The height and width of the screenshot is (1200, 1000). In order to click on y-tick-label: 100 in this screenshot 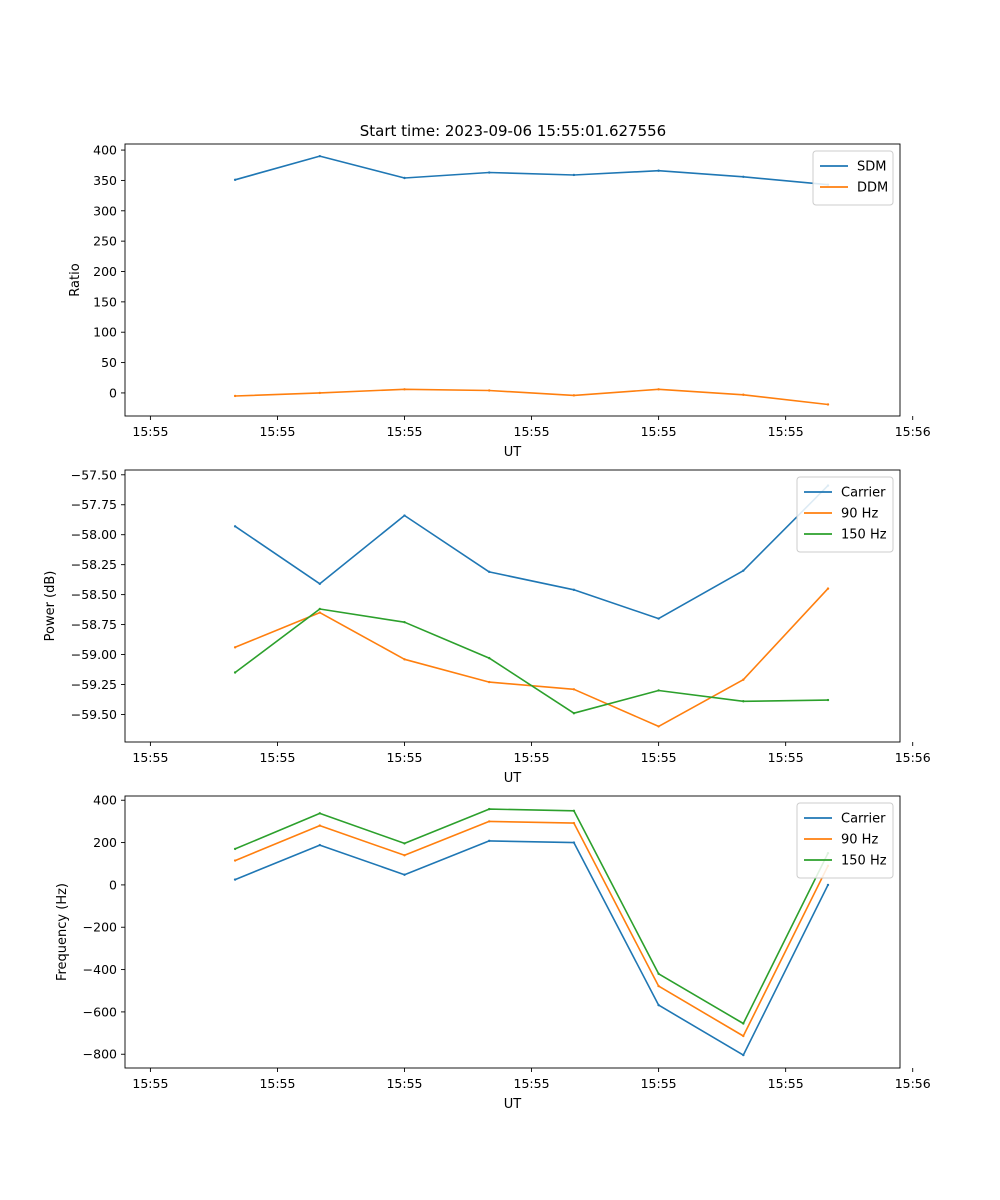, I will do `click(105, 332)`.